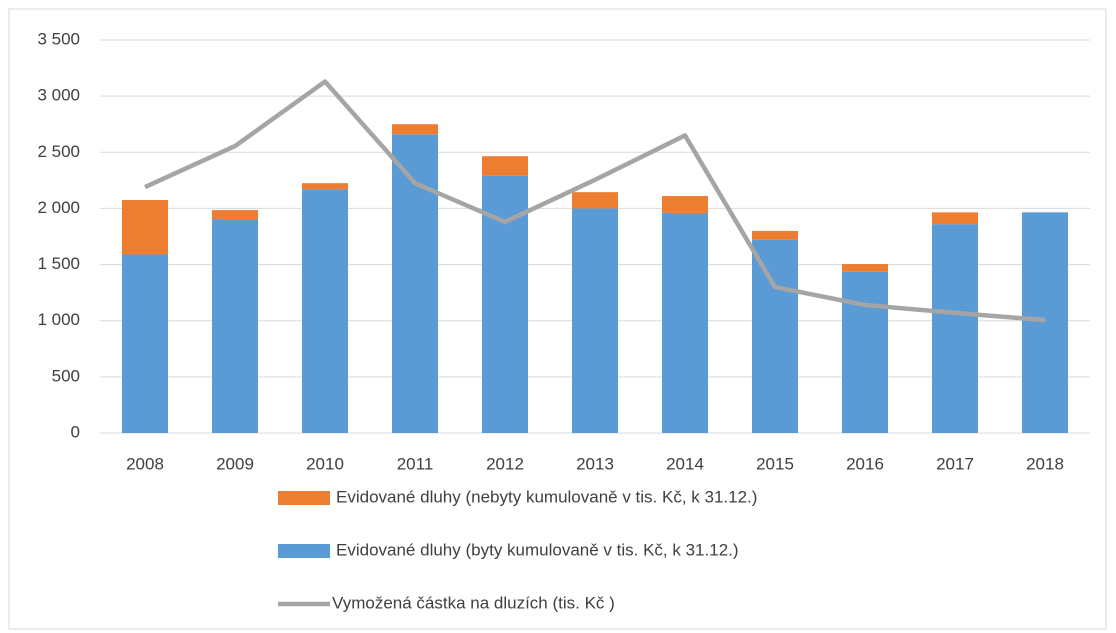  I want to click on x-tick-label: 2012, so click(505, 463).